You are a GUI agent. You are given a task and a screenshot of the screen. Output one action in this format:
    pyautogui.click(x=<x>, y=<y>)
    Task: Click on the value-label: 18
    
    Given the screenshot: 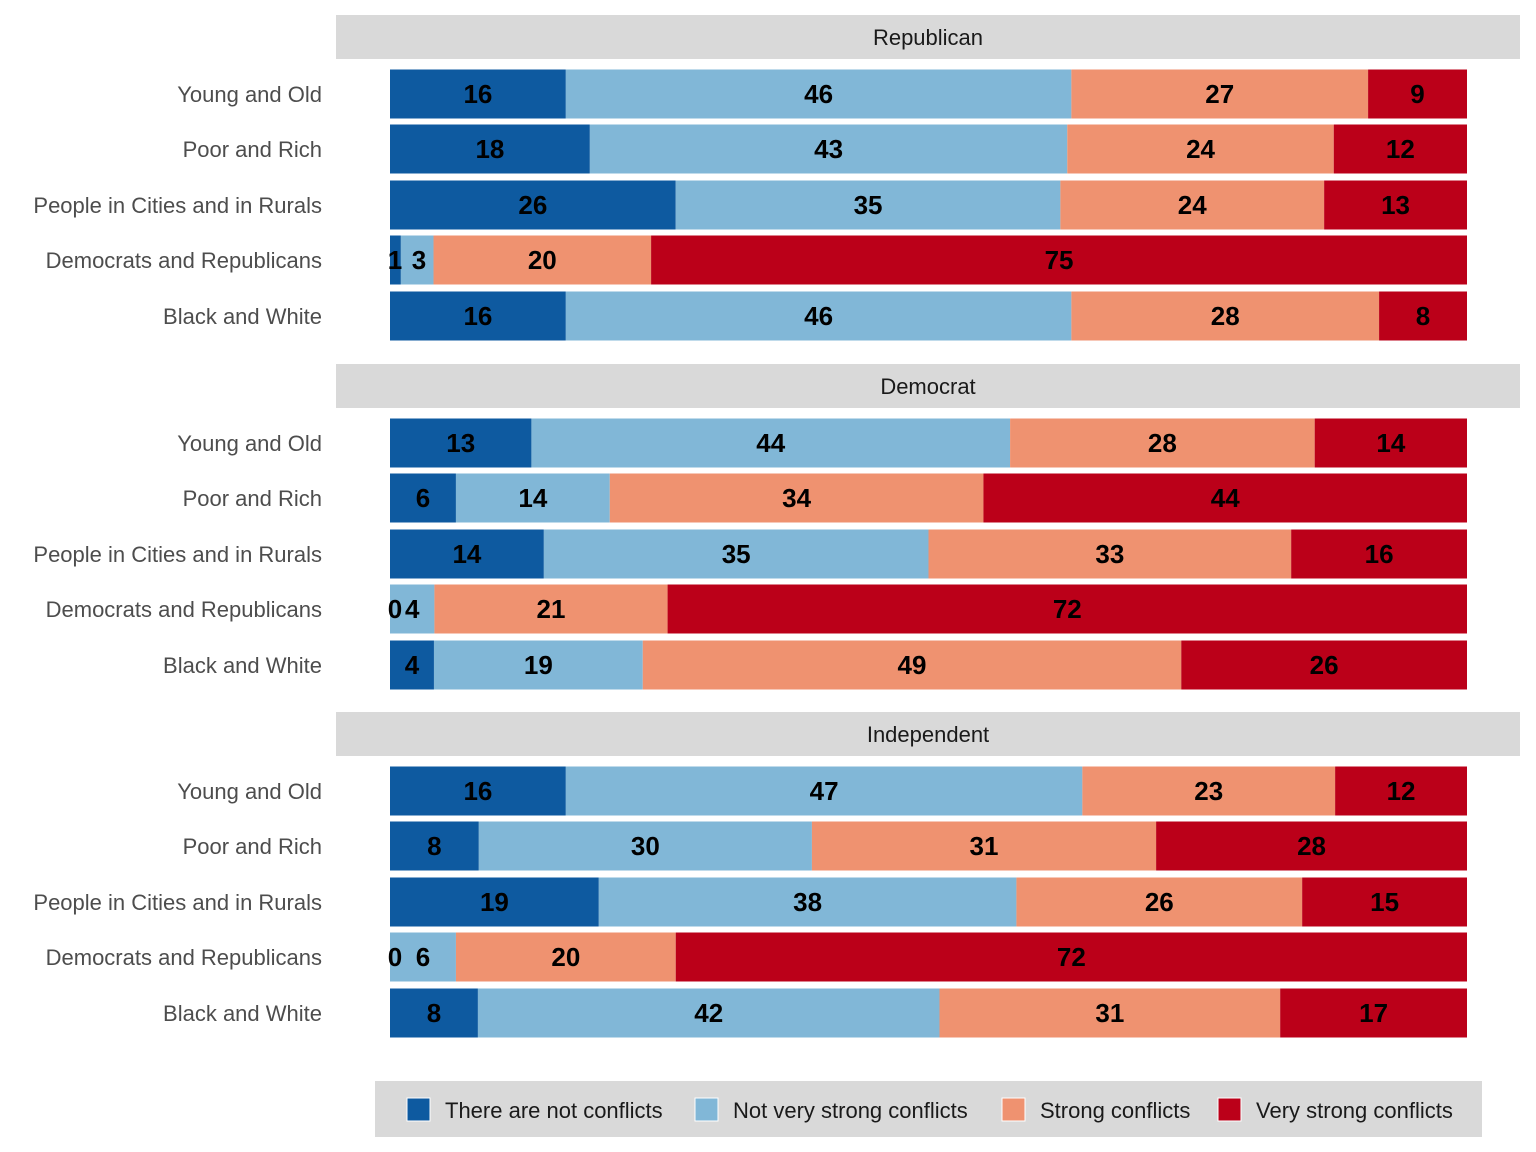 What is the action you would take?
    pyautogui.click(x=489, y=149)
    